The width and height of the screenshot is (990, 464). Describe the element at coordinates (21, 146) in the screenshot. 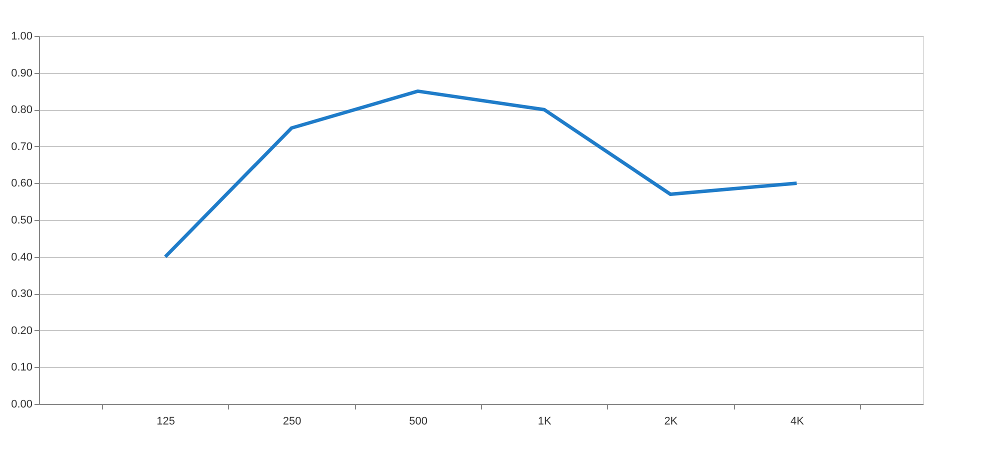

I see `y-tick-label: 0.70` at that location.